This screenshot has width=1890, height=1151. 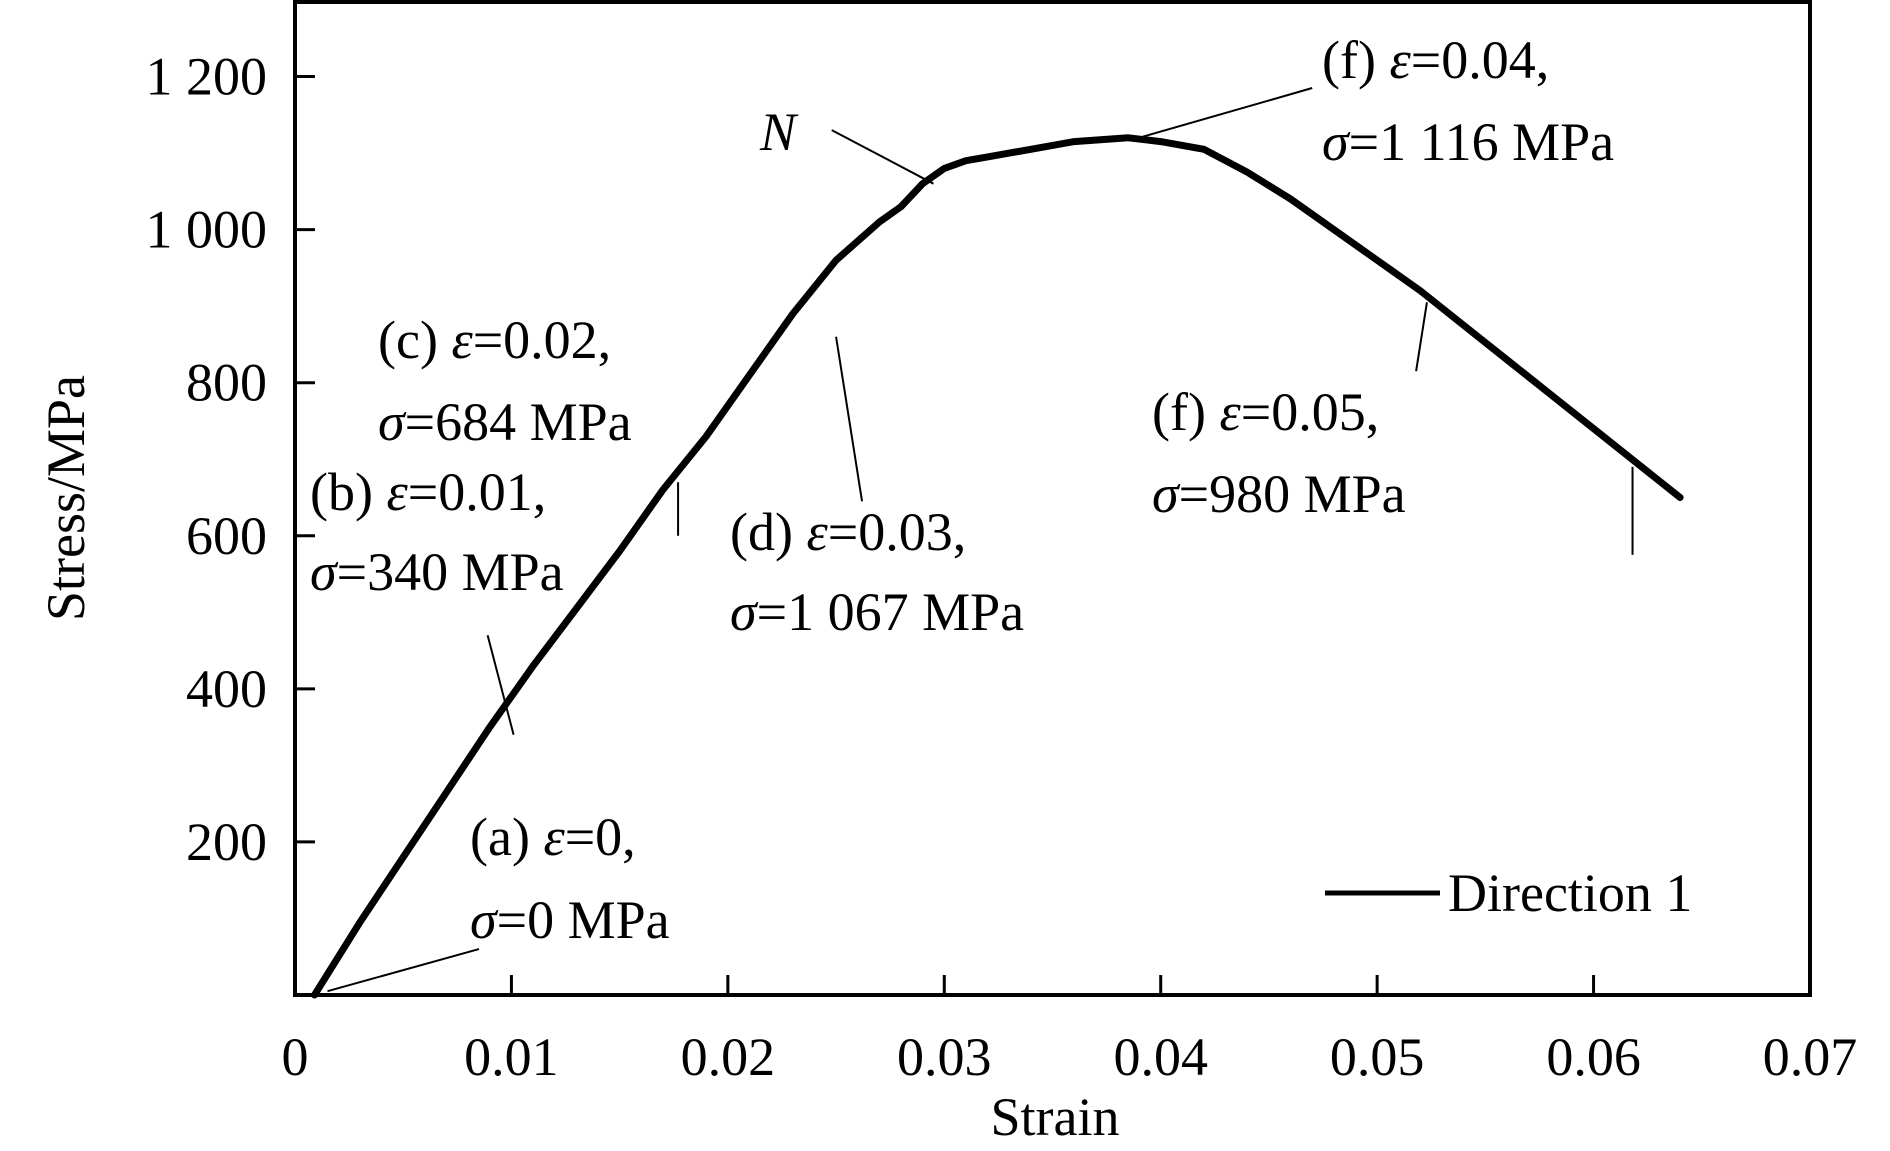 What do you see at coordinates (779, 132) in the screenshot?
I see `annotation-label-N-line1: N` at bounding box center [779, 132].